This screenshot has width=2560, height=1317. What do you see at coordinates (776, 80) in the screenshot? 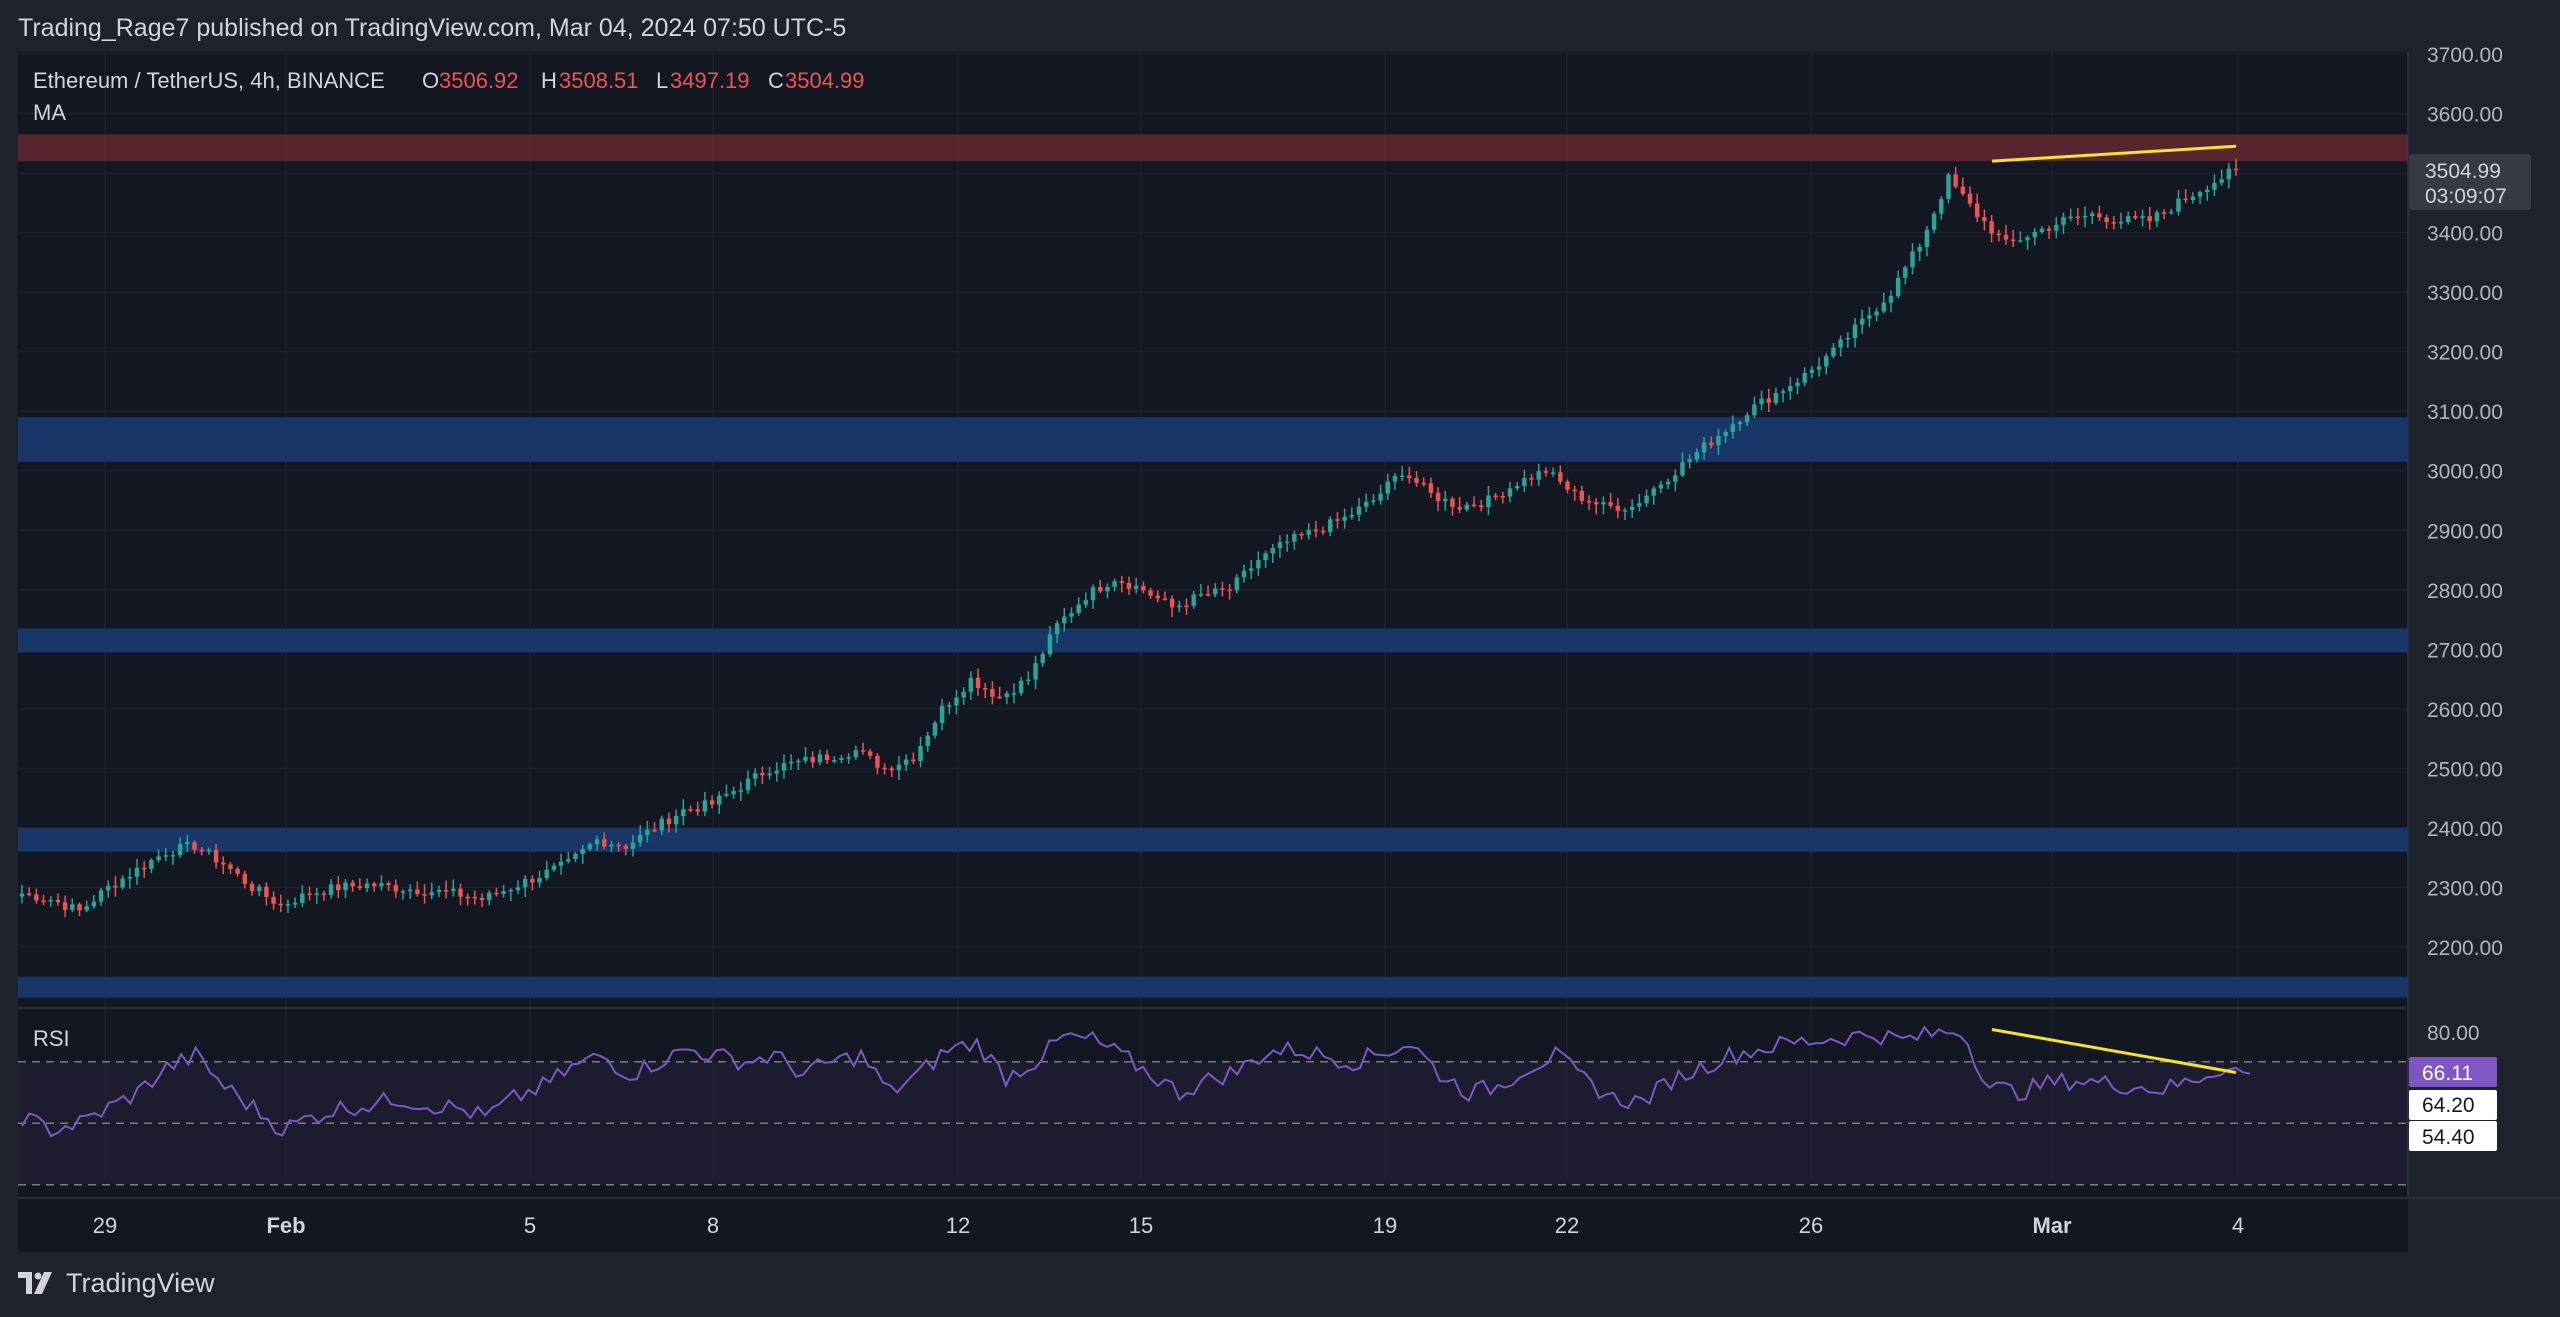
I see `legend-close-label: C` at bounding box center [776, 80].